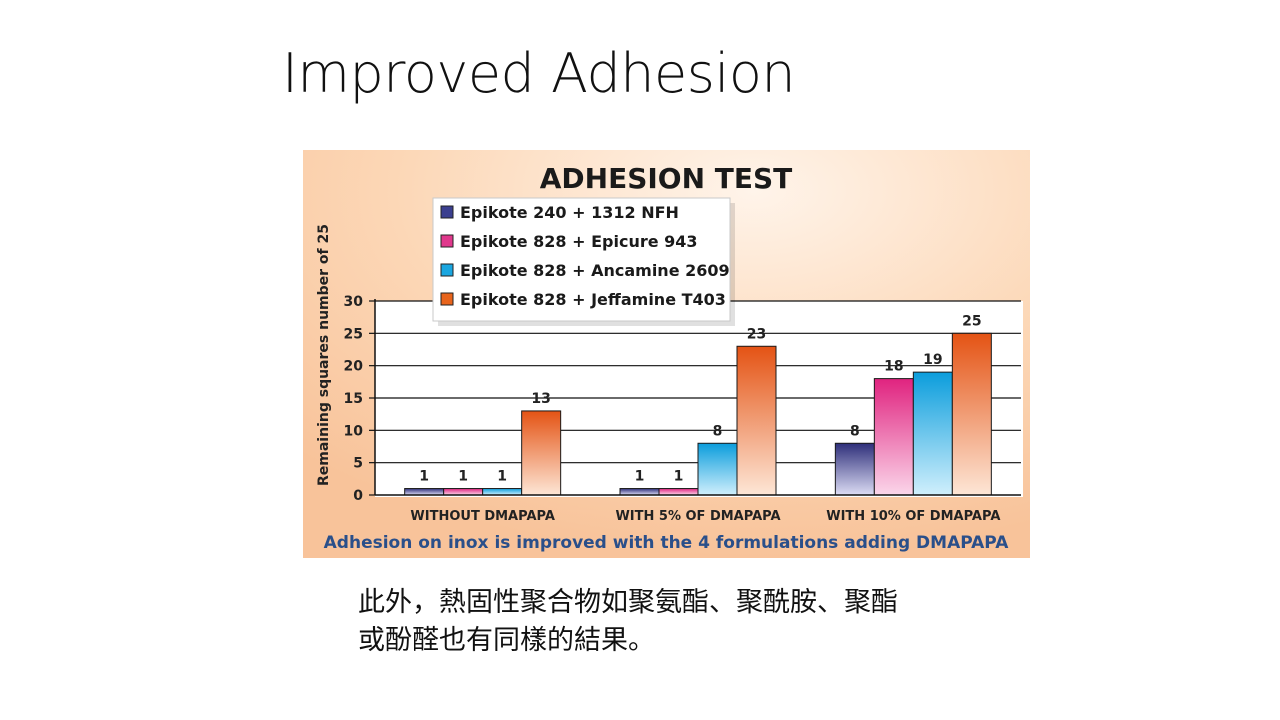  I want to click on legend-label: Epikote 828 + Ancamine 2609, so click(595, 270).